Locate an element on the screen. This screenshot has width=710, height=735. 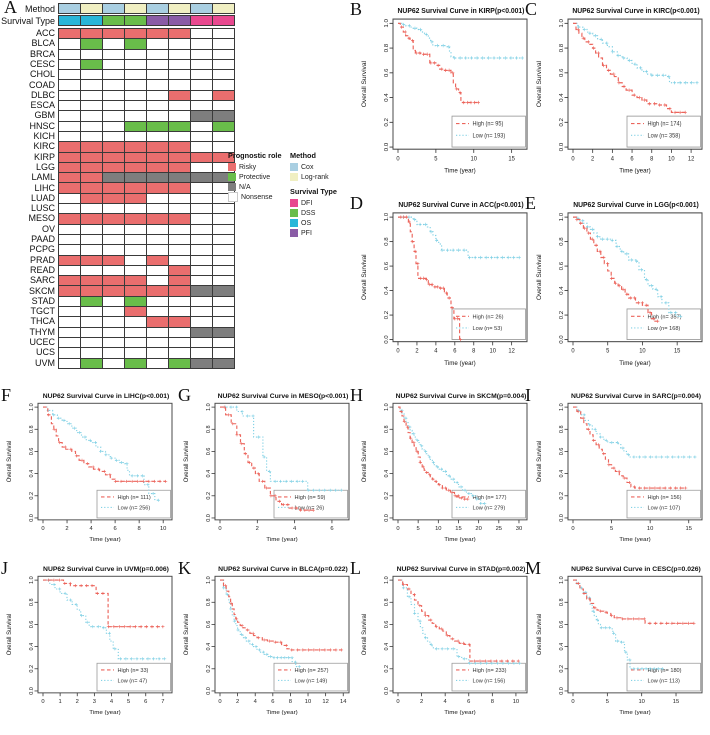
panel-label-g: G is located at coordinates (184, 395).